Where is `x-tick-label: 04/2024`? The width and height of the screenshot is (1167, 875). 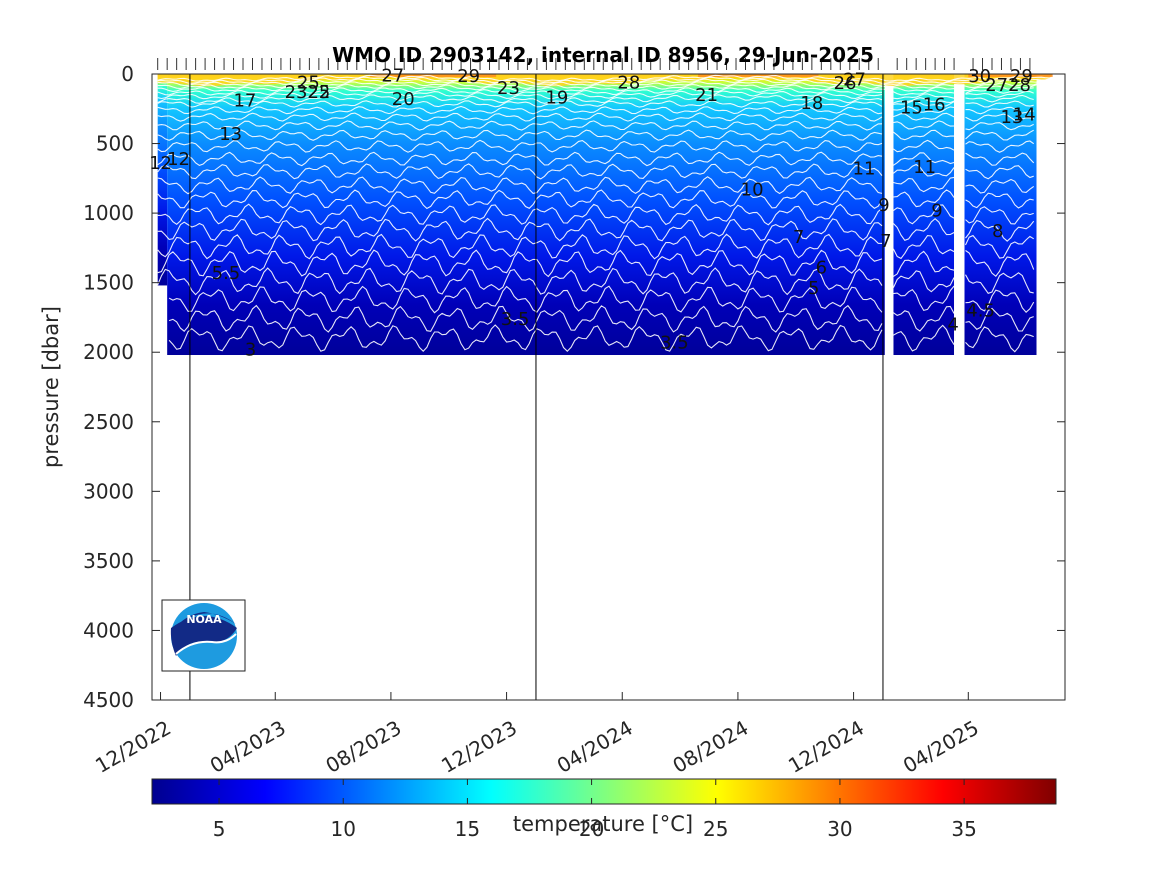 x-tick-label: 04/2024 is located at coordinates (595, 747).